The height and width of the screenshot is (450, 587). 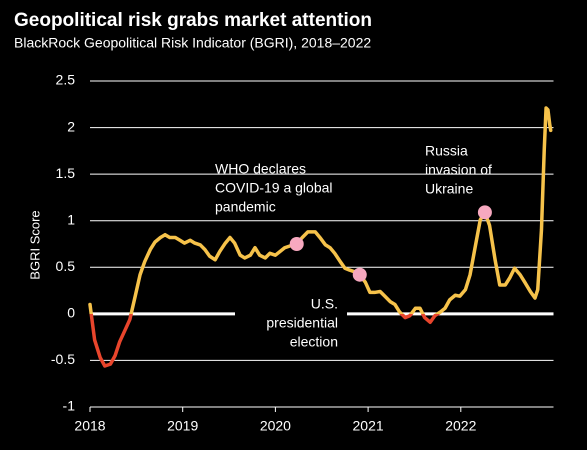 I want to click on annotation-text: pandemic, so click(x=245, y=207).